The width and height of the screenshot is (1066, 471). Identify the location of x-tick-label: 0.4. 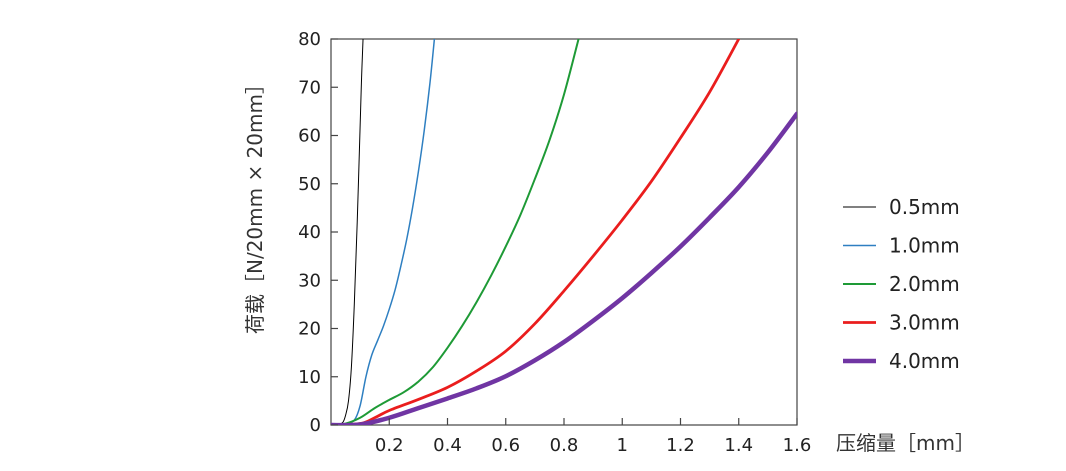
(447, 445).